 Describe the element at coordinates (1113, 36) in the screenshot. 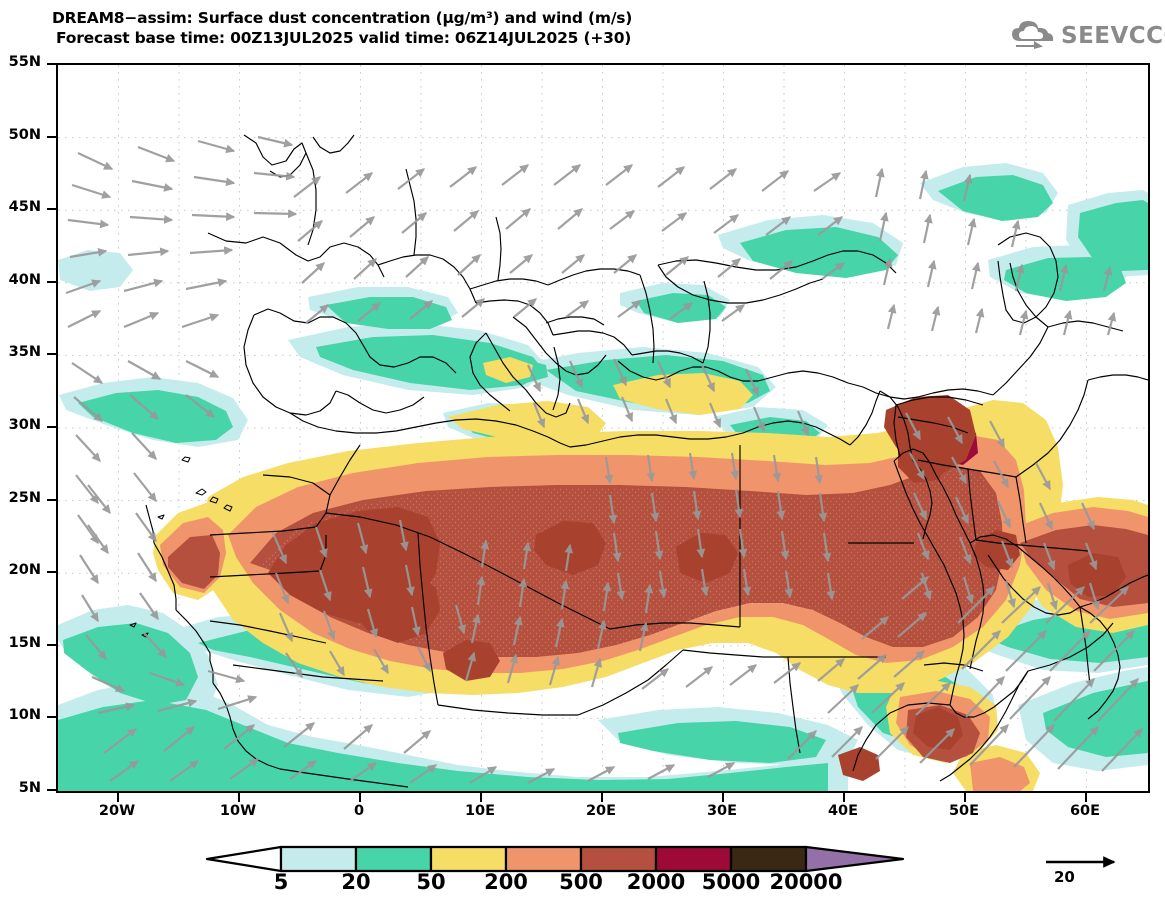

I see `logo-text: SEEVCCC` at that location.